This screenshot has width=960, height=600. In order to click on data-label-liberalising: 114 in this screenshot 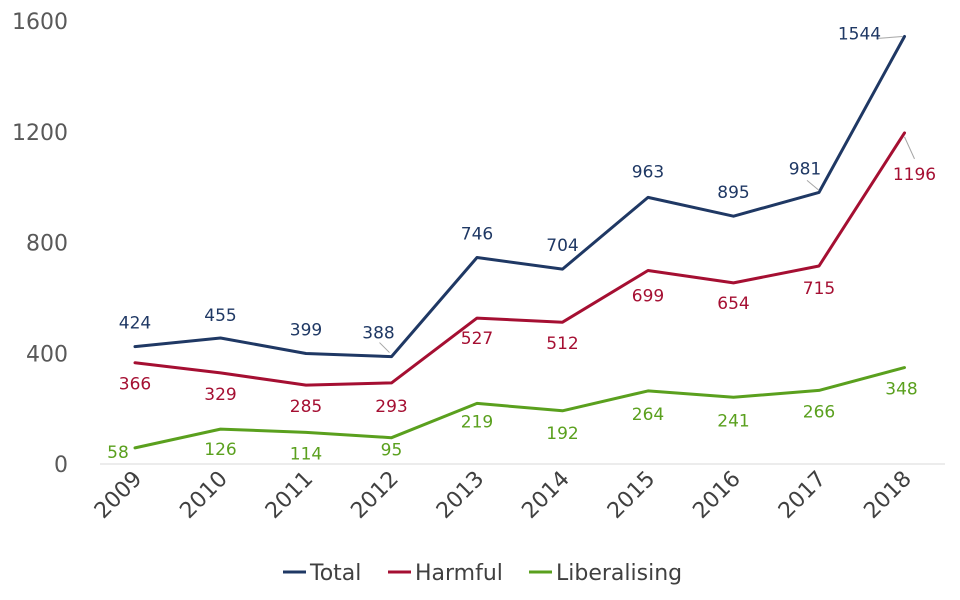, I will do `click(306, 454)`.